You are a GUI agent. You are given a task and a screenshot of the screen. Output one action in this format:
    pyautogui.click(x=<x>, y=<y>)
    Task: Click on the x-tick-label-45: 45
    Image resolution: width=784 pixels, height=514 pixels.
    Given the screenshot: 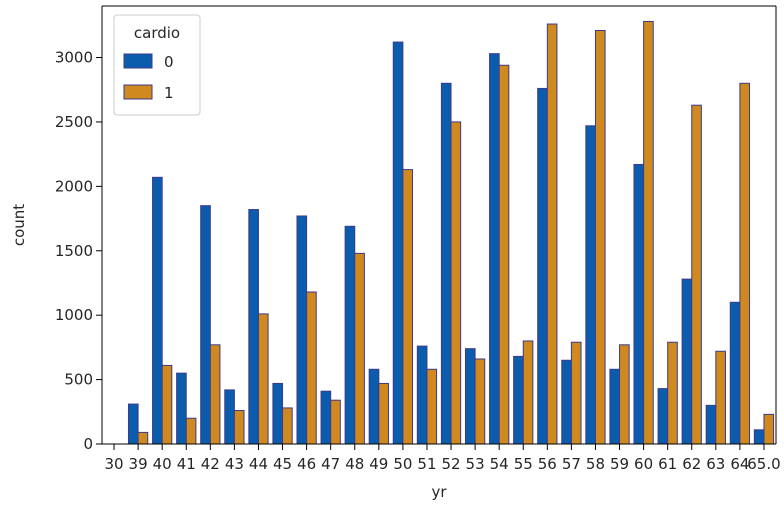 What is the action you would take?
    pyautogui.click(x=282, y=464)
    